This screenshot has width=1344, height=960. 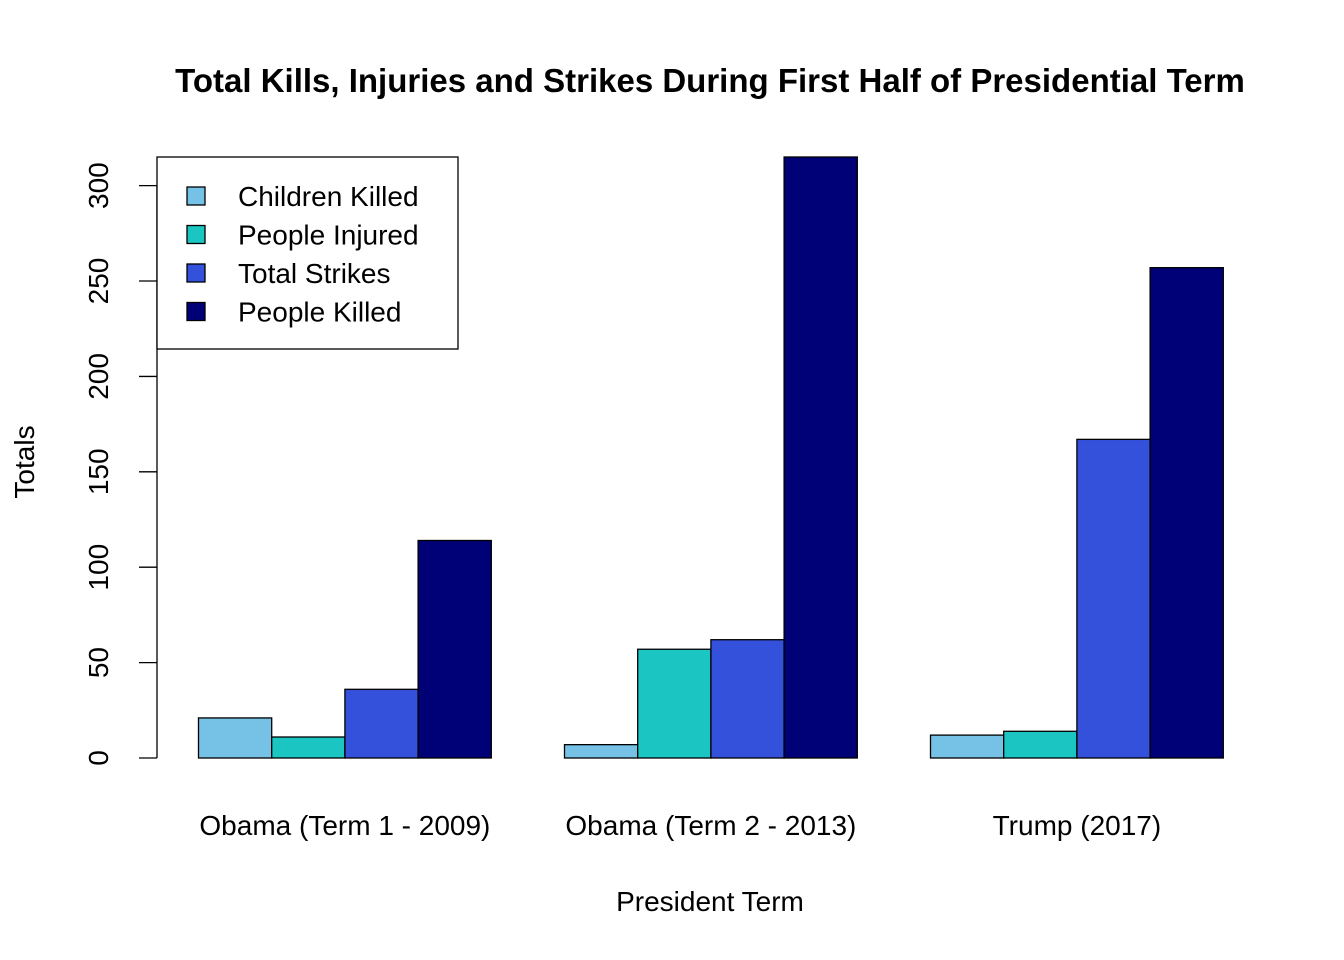 I want to click on y-tick-label: 100, so click(x=98, y=567).